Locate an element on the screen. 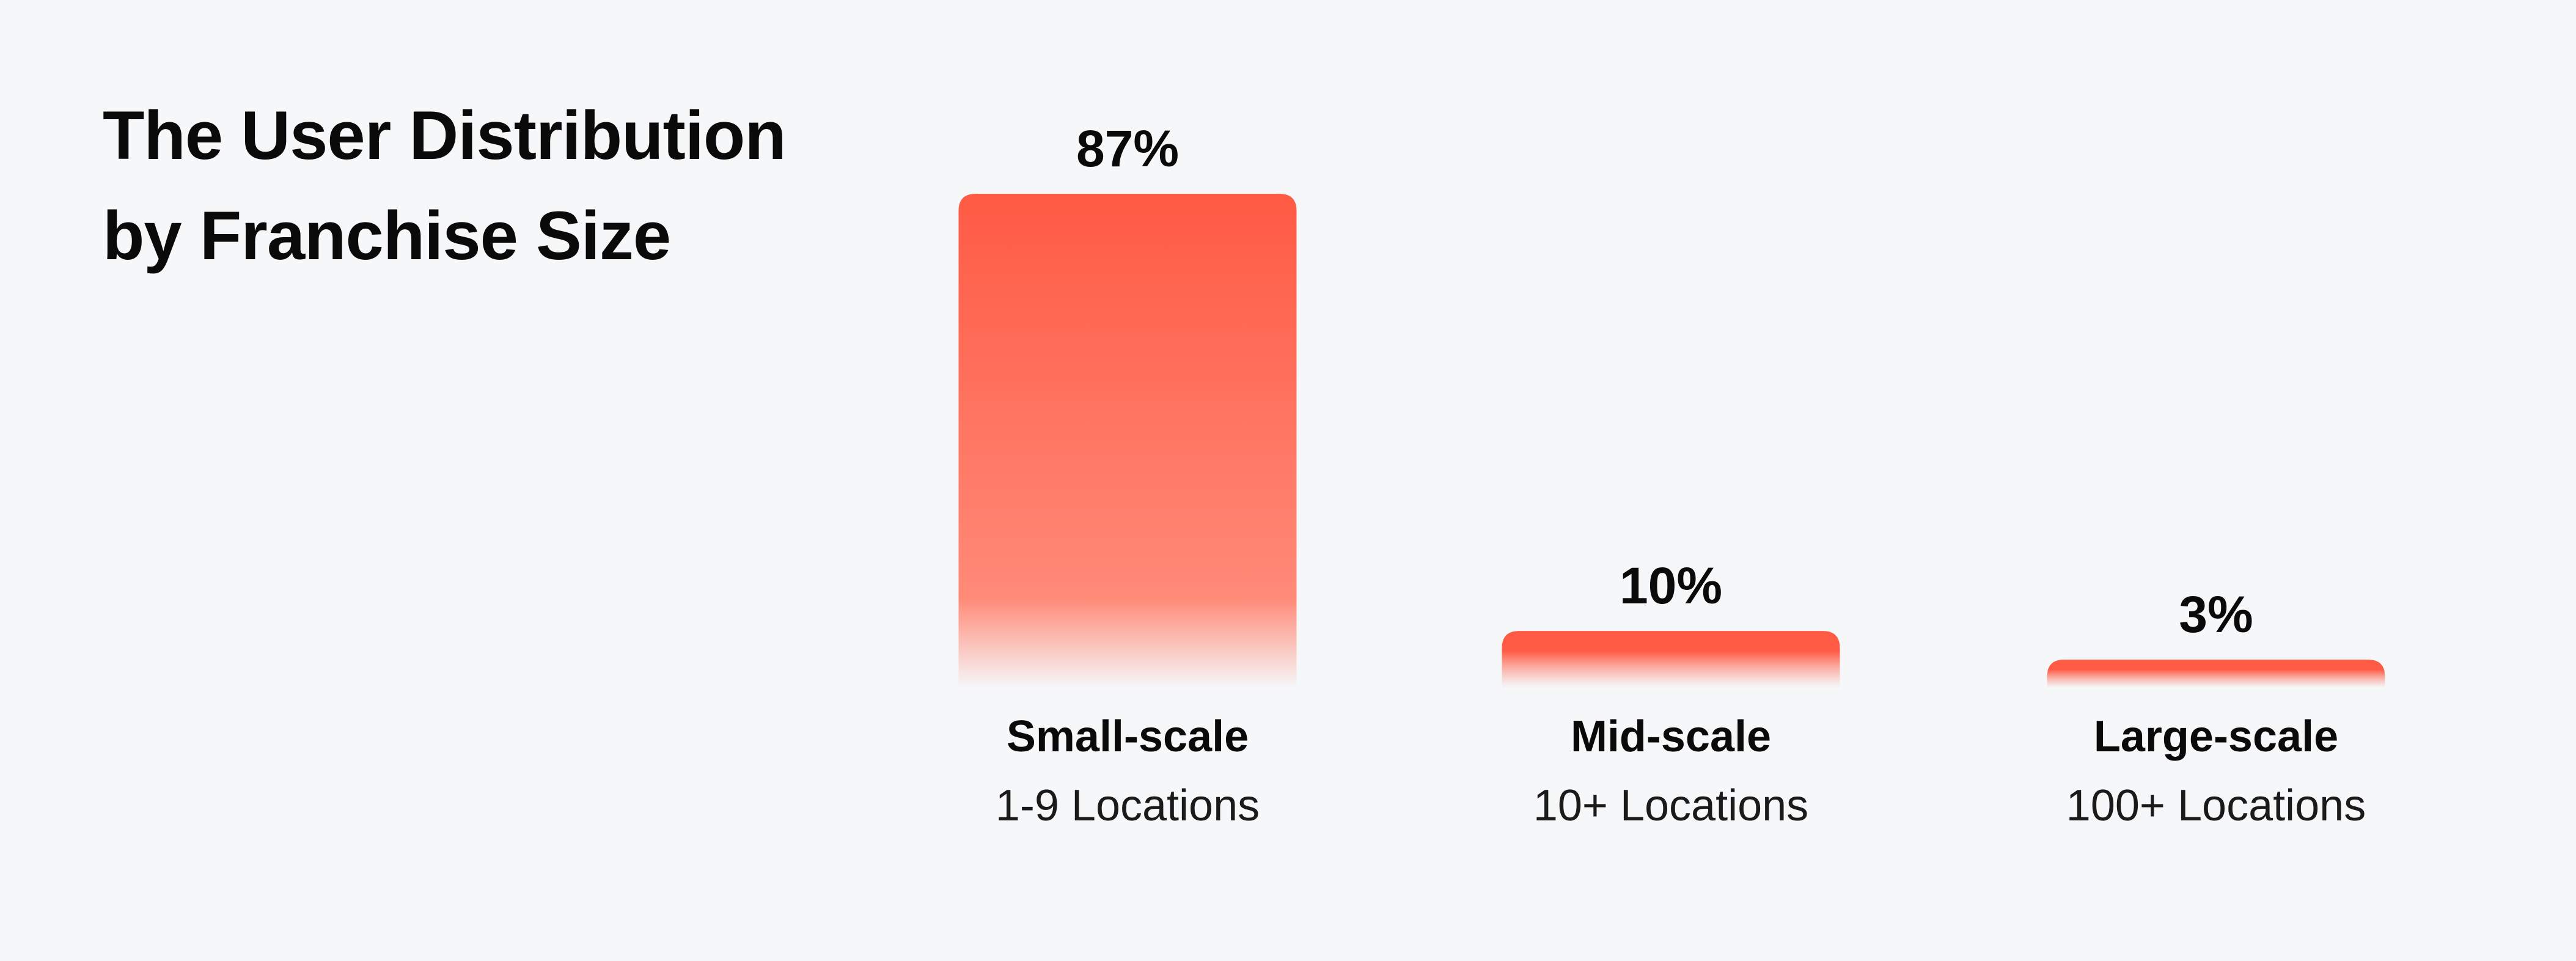  value-label: 87% is located at coordinates (1127, 148).